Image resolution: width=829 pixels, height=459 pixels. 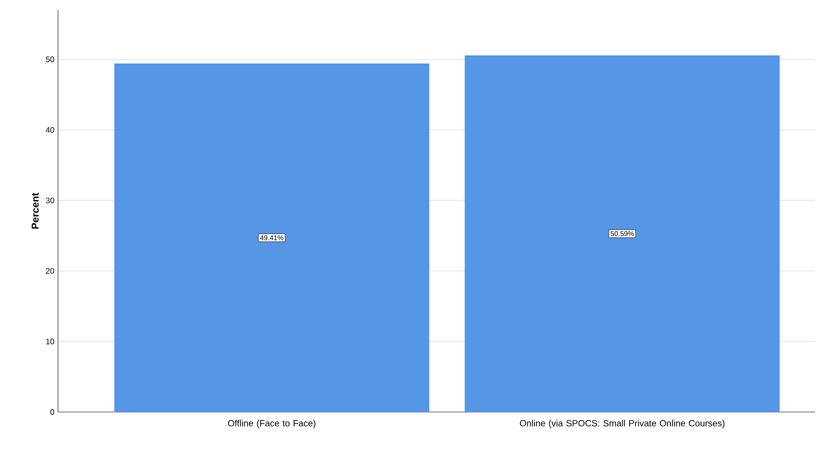 I want to click on y-tick-label: 40, so click(x=50, y=130).